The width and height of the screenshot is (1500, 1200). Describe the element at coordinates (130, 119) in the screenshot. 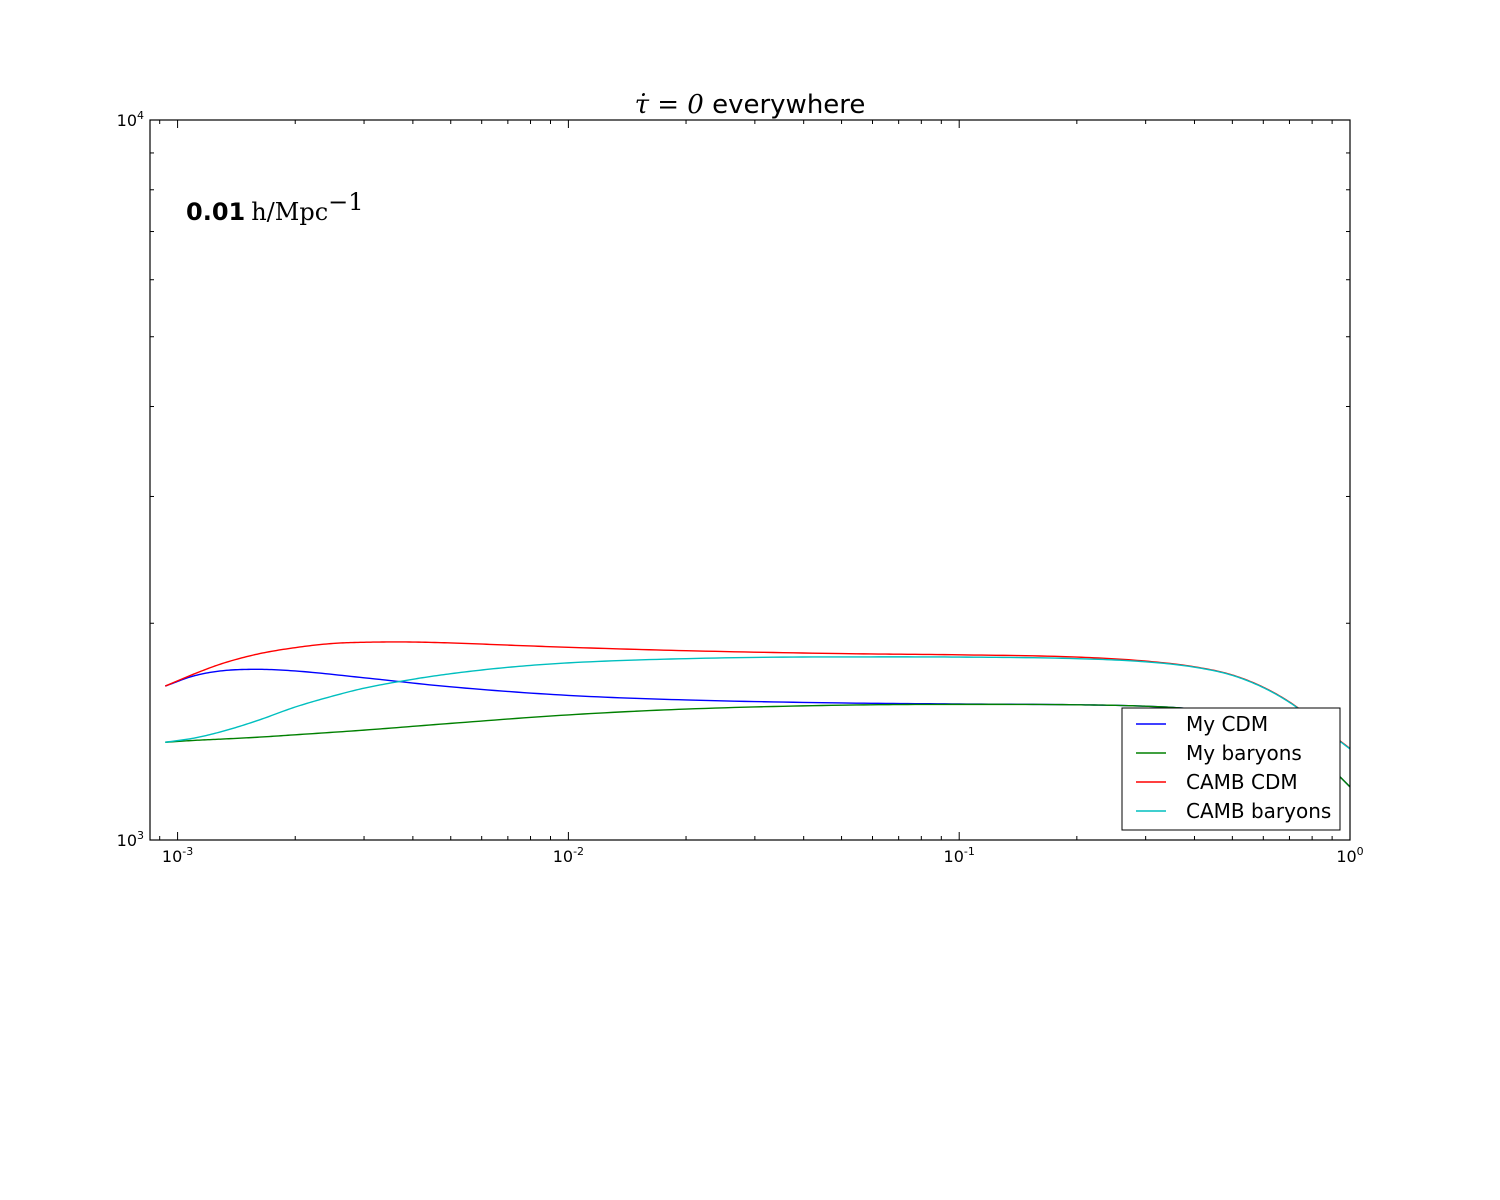

I see `y-tick-label: 10⁴` at that location.